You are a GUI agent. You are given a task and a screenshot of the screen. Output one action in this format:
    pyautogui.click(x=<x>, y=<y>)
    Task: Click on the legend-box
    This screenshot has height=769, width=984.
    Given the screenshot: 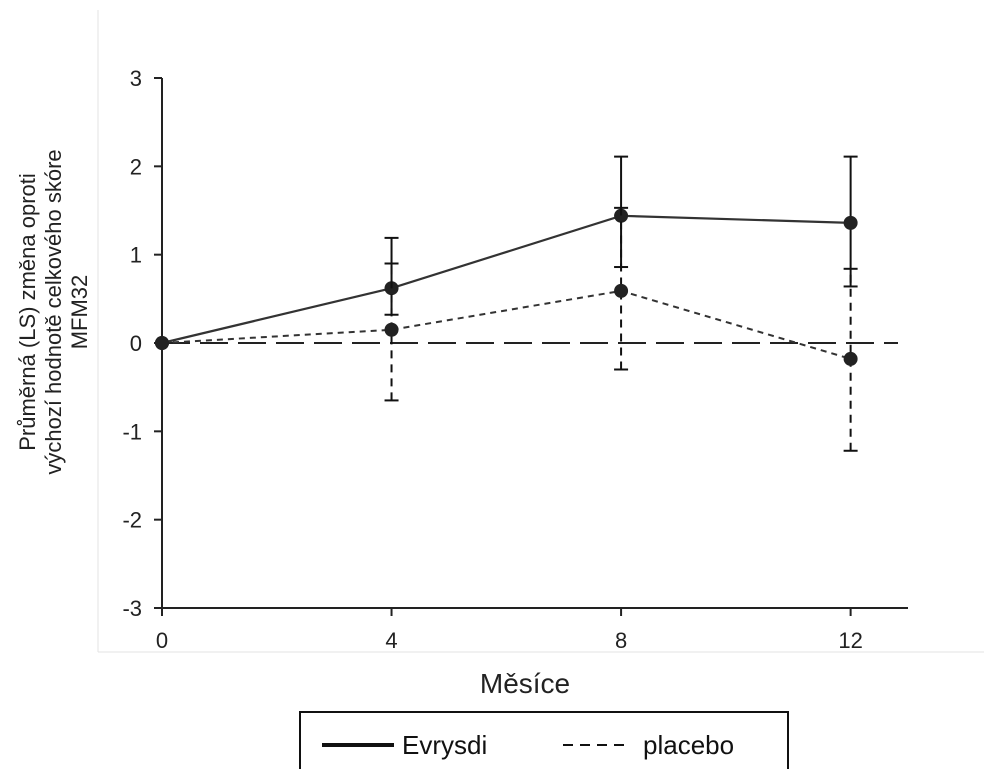 What is the action you would take?
    pyautogui.click(x=544, y=740)
    